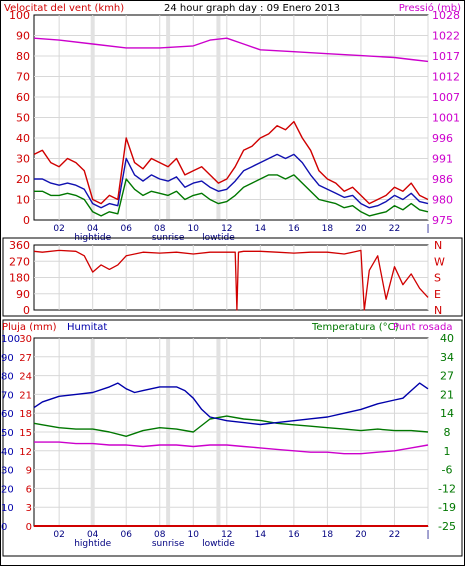 This screenshot has width=465, height=566. Describe the element at coordinates (231, 181) in the screenshot. I see `wind-avg-line` at that location.